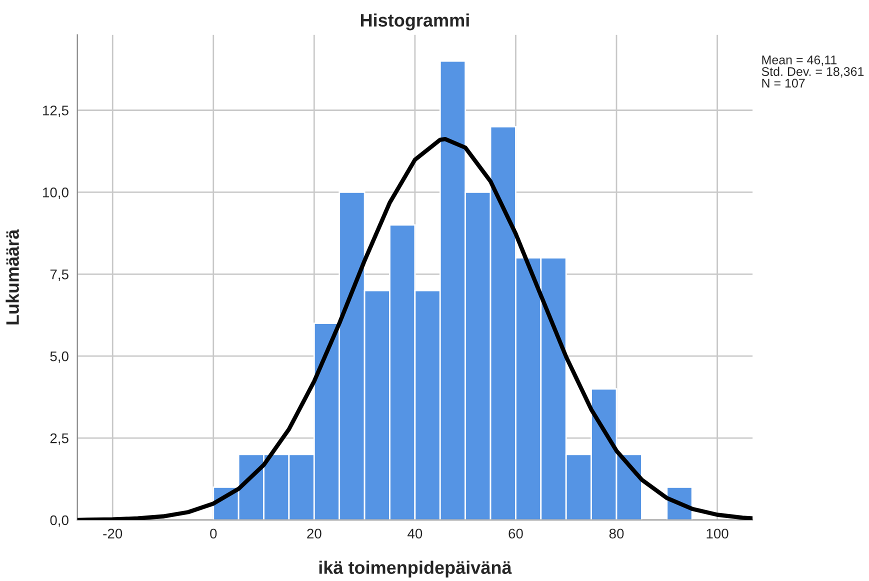  What do you see at coordinates (783, 83) in the screenshot?
I see `text: N = 107` at bounding box center [783, 83].